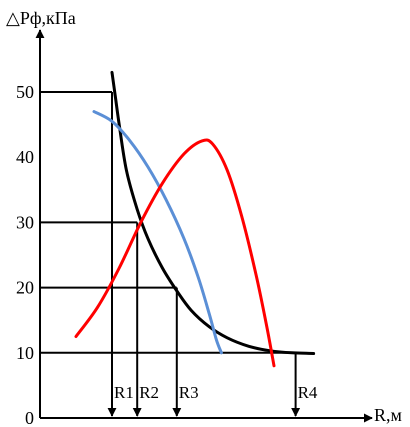  Describe the element at coordinates (388, 415) in the screenshot. I see `x-axis-title: R,м` at that location.